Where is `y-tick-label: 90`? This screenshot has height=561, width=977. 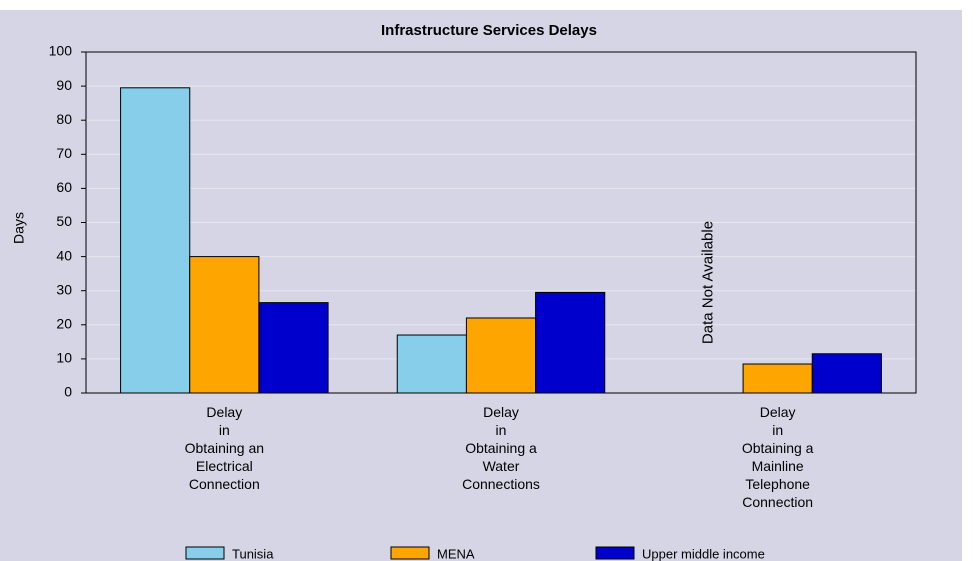 y-tick-label: 90 is located at coordinates (64, 85).